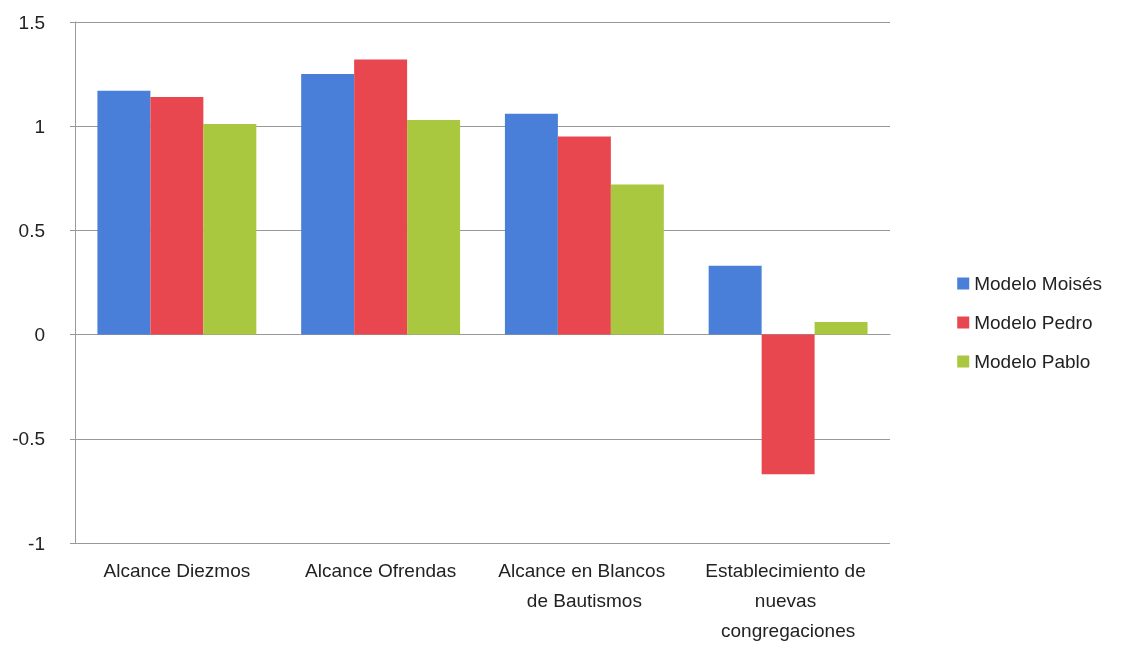 This screenshot has width=1127, height=645. What do you see at coordinates (788, 600) in the screenshot?
I see `x-tick-label: Establecimiento de nuevas congregaciones` at bounding box center [788, 600].